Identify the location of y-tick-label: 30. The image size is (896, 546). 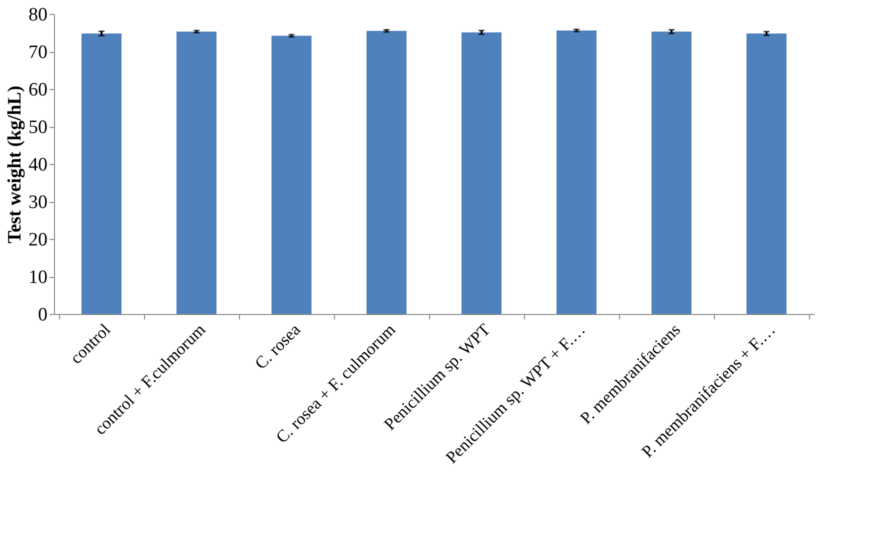
(38, 202).